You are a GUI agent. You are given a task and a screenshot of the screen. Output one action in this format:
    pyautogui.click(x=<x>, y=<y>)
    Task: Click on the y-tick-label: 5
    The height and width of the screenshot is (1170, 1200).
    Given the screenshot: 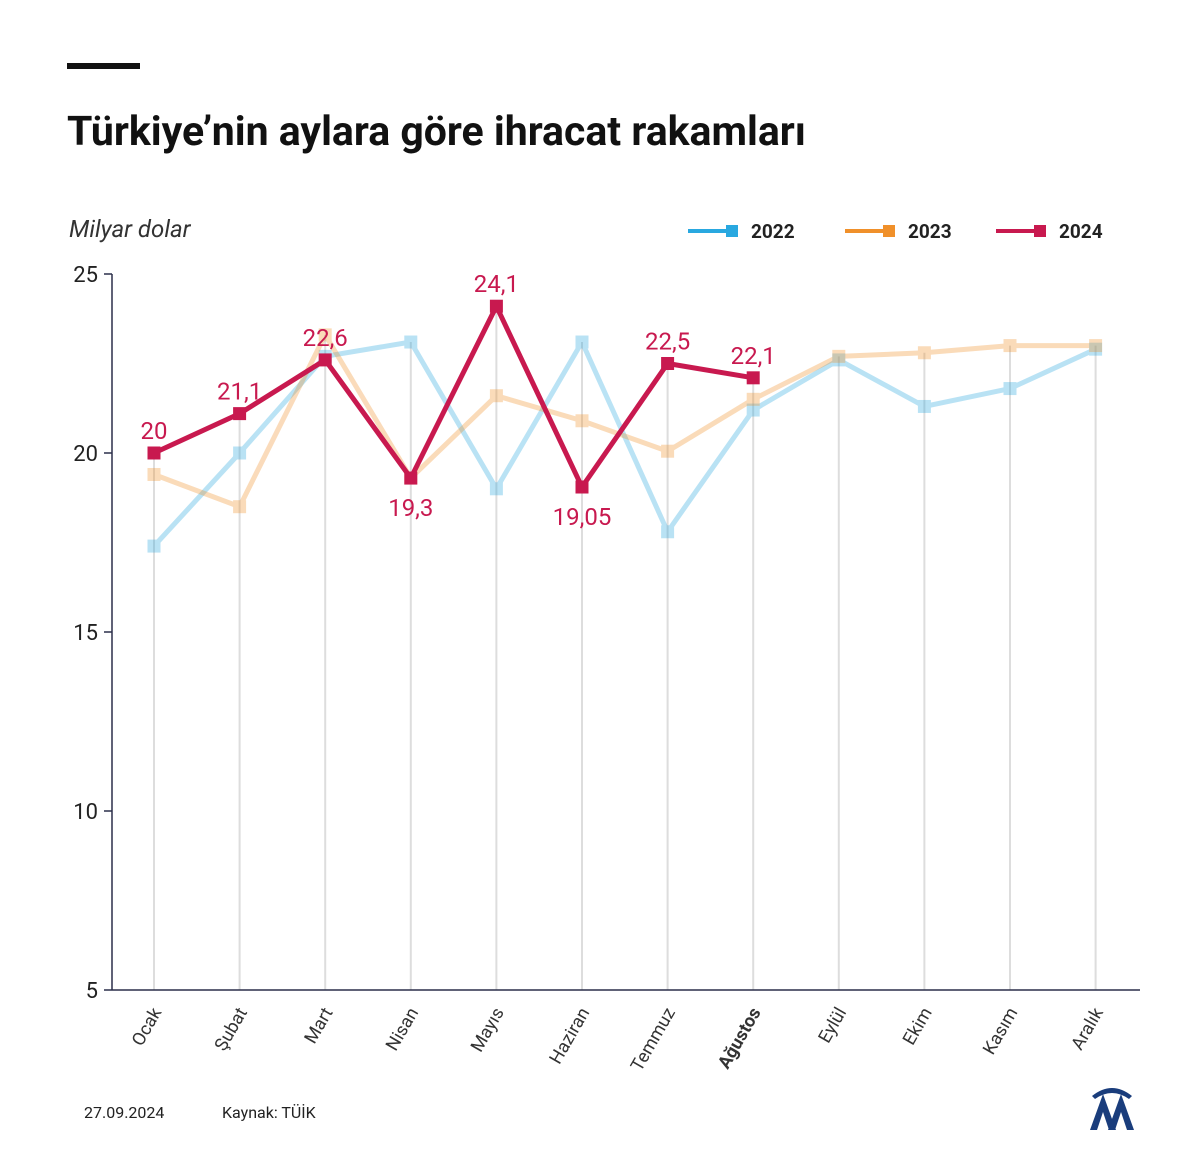 What is the action you would take?
    pyautogui.click(x=92, y=991)
    